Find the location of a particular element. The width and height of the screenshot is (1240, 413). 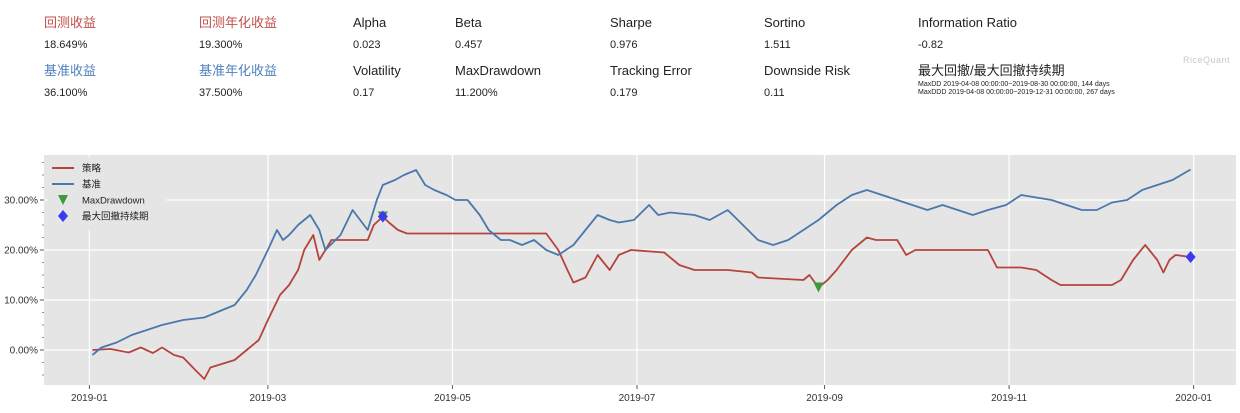

y-tick-label: 10.00% is located at coordinates (21, 301).